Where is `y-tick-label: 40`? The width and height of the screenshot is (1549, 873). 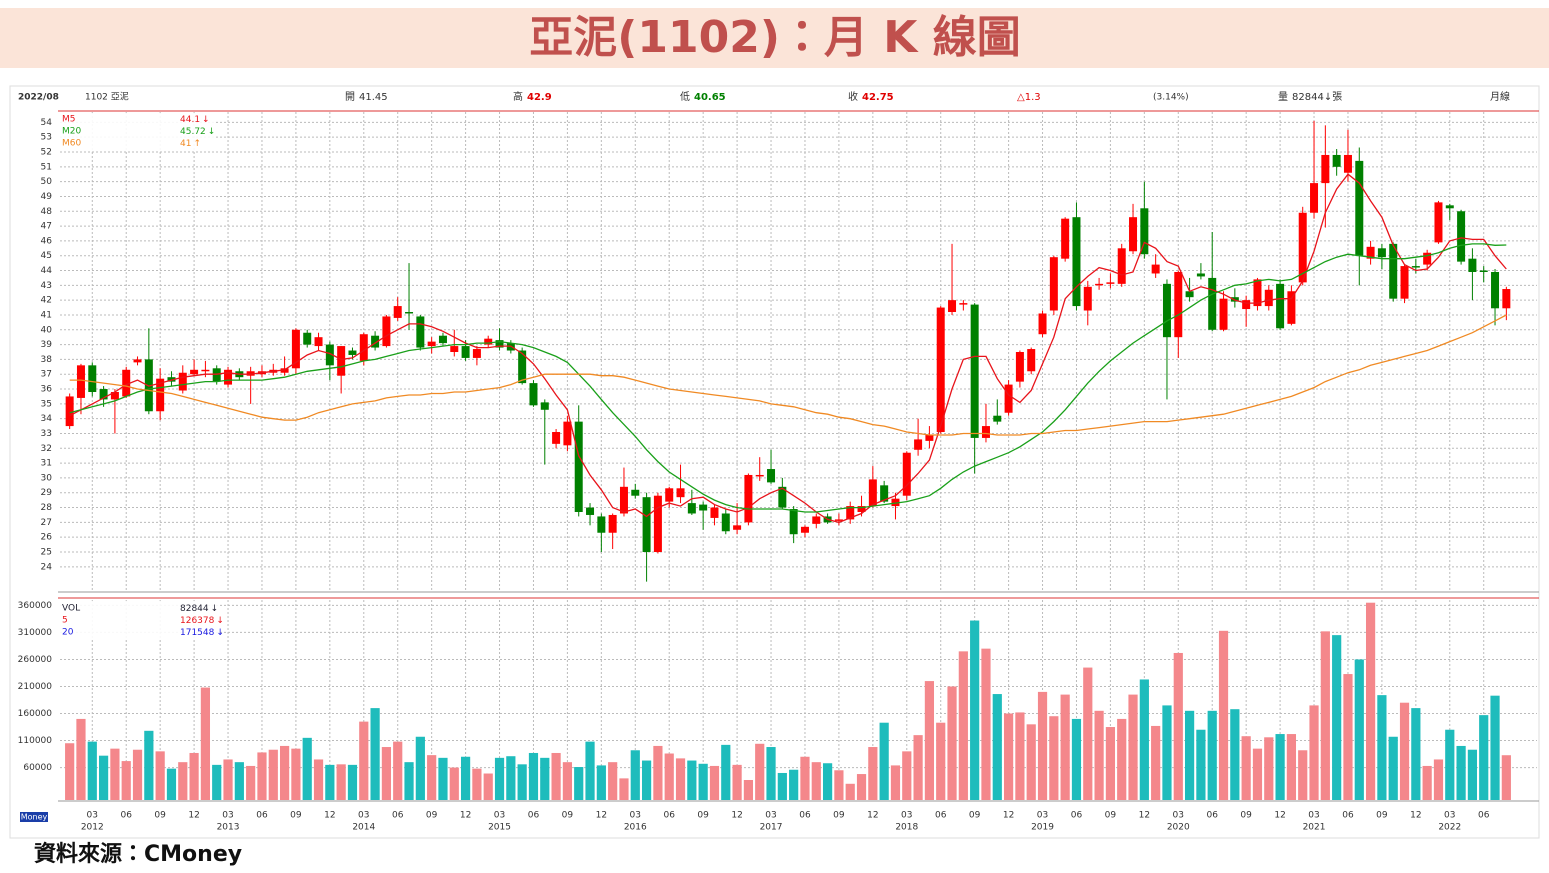 y-tick-label: 40 is located at coordinates (47, 330).